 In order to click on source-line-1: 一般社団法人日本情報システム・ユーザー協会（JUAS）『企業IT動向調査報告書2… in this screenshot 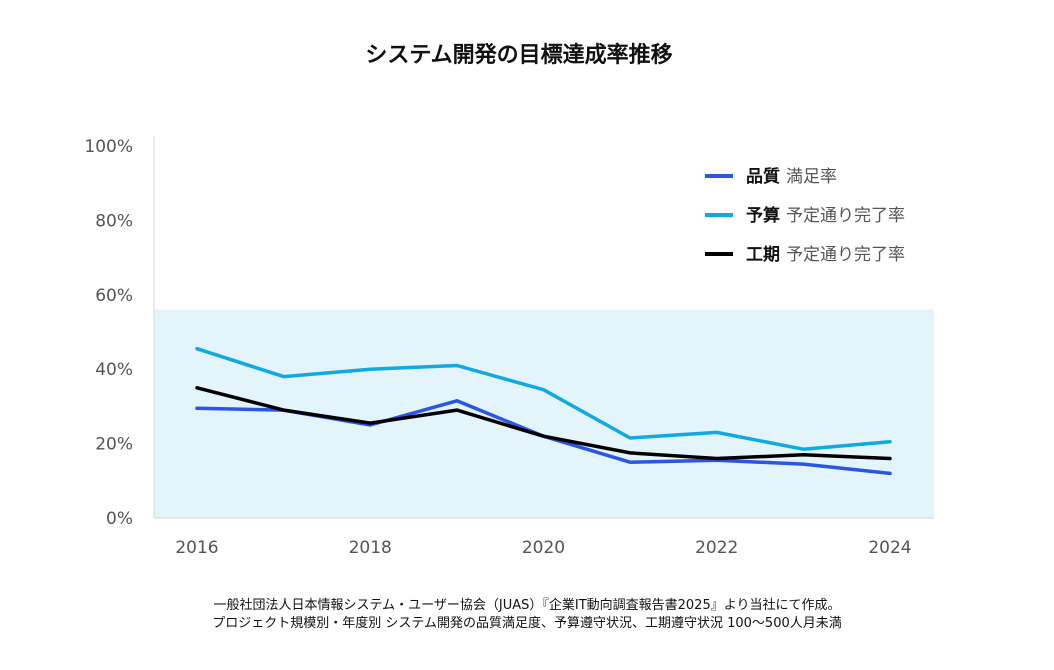, I will do `click(527, 605)`.